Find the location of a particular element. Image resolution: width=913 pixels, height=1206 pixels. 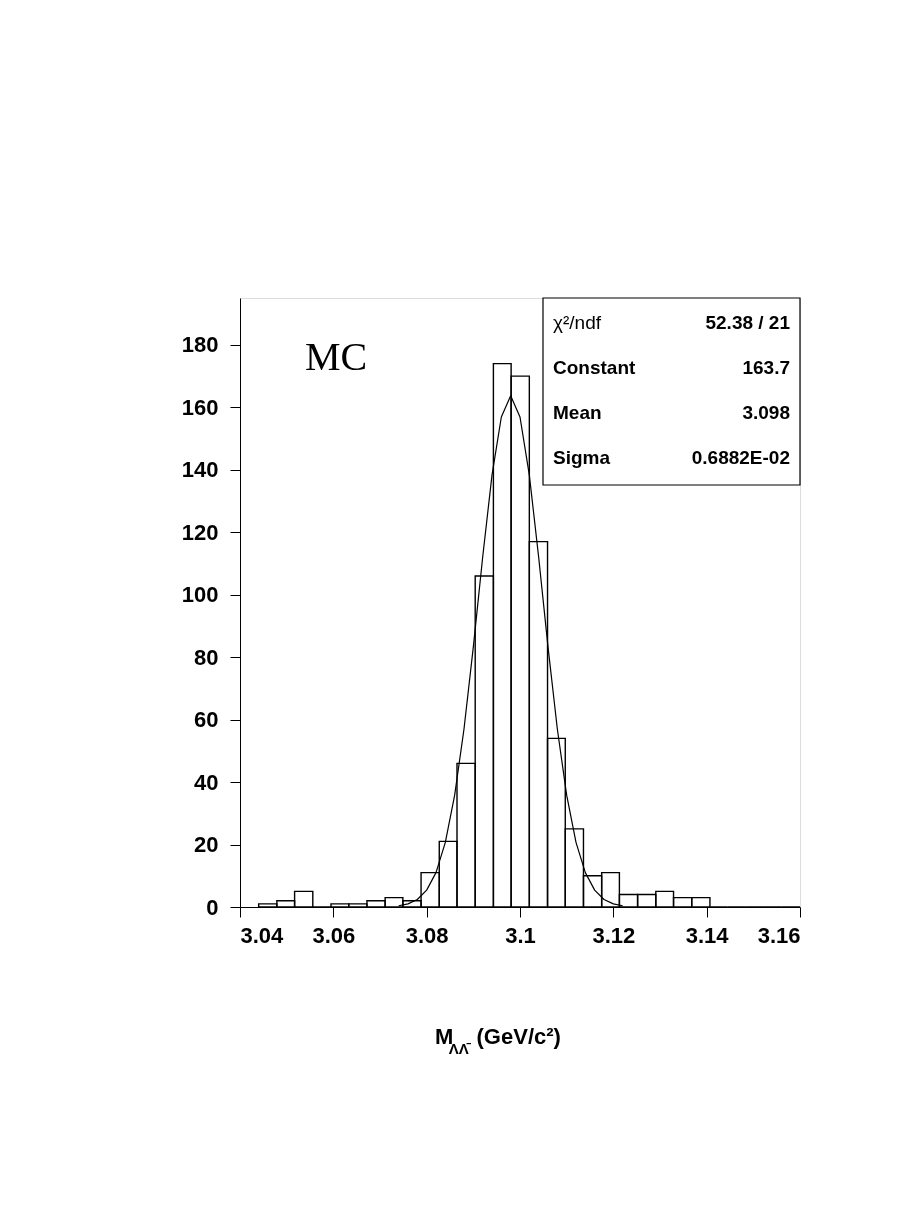

annotation: Mean is located at coordinates (577, 412).